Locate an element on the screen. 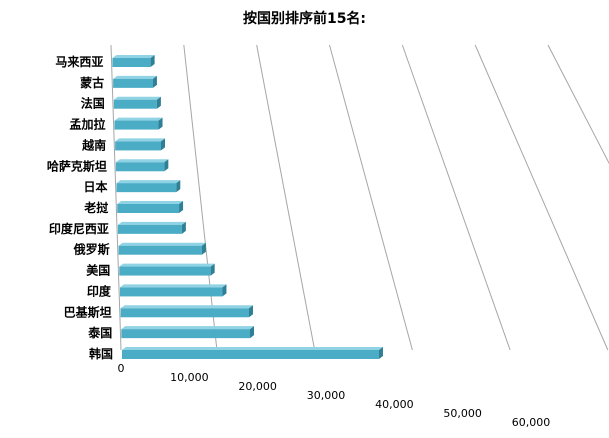 The width and height of the screenshot is (609, 438). x-tick-labels: 0 10,000 20,000 30,000 40,000 50,000 60,000 is located at coordinates (334, 395).